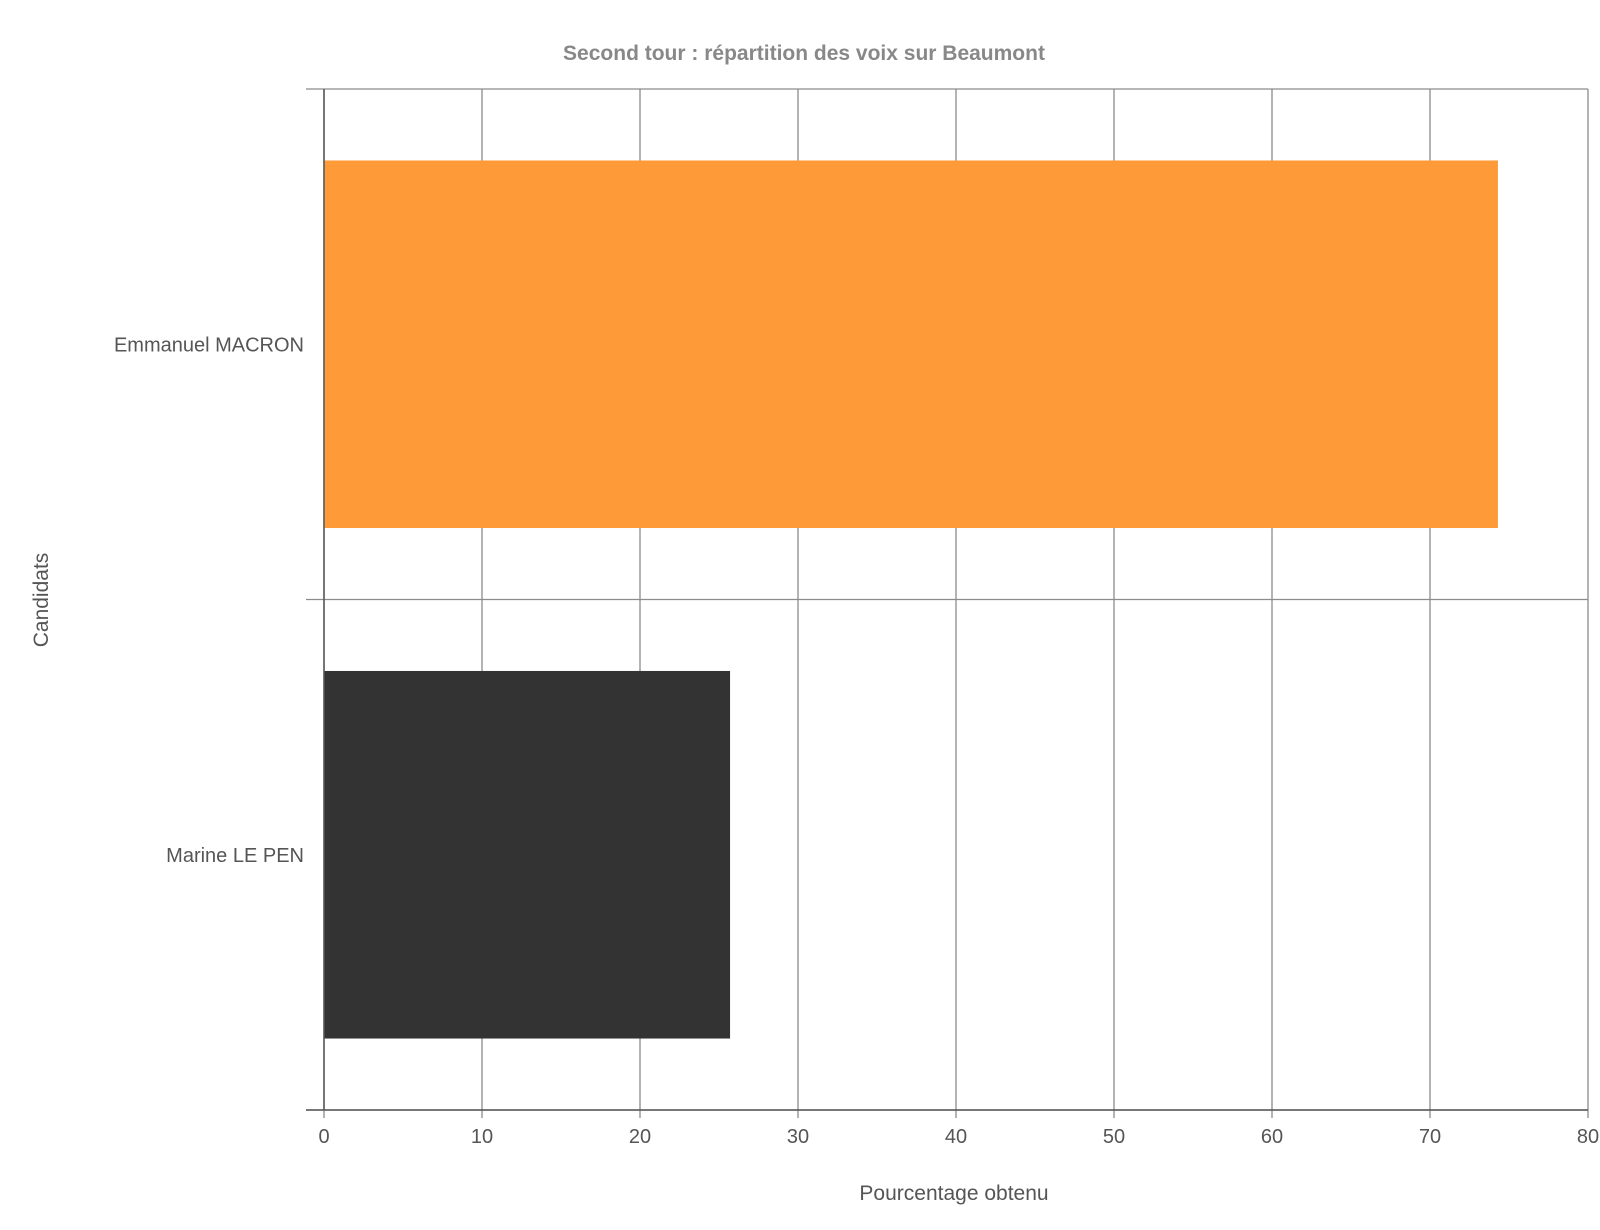 The image size is (1600, 1230). I want to click on category-label: Emmanuel MACRON, so click(209, 345).